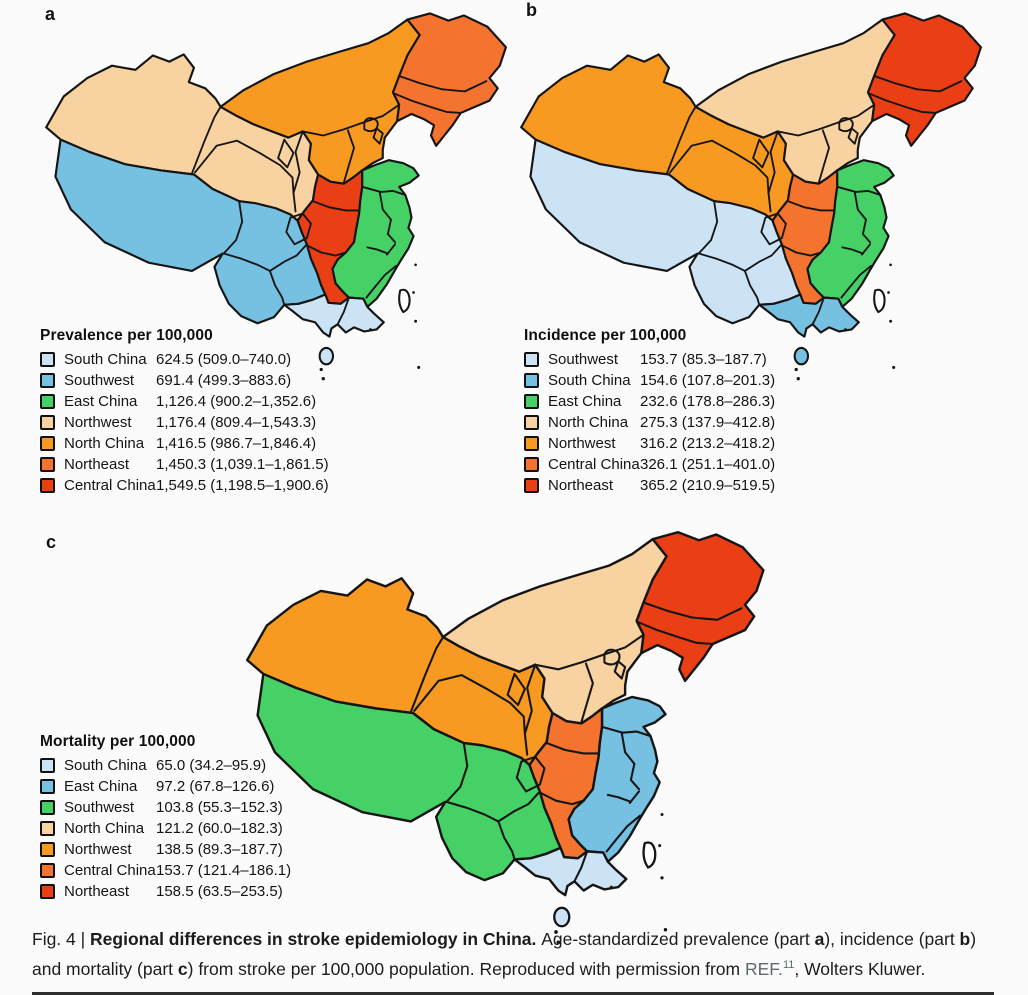  What do you see at coordinates (649, 380) in the screenshot?
I see `legend-row: South China 154.6 (107.8–201.3)` at bounding box center [649, 380].